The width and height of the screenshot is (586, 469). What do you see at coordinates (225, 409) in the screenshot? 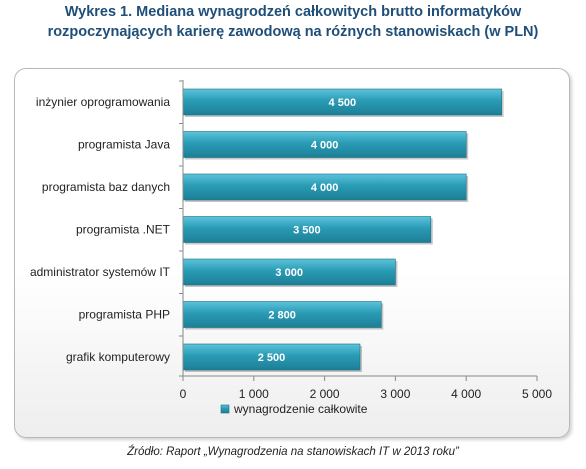
I see `legend-swatch` at bounding box center [225, 409].